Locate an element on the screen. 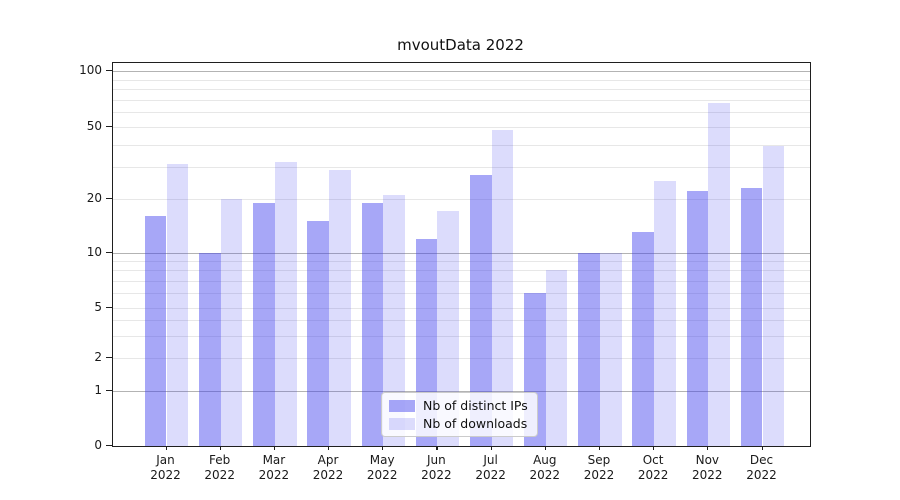 Image resolution: width=900 pixels, height=500 pixels. y-tick-label-10: 10 is located at coordinates (94, 251).